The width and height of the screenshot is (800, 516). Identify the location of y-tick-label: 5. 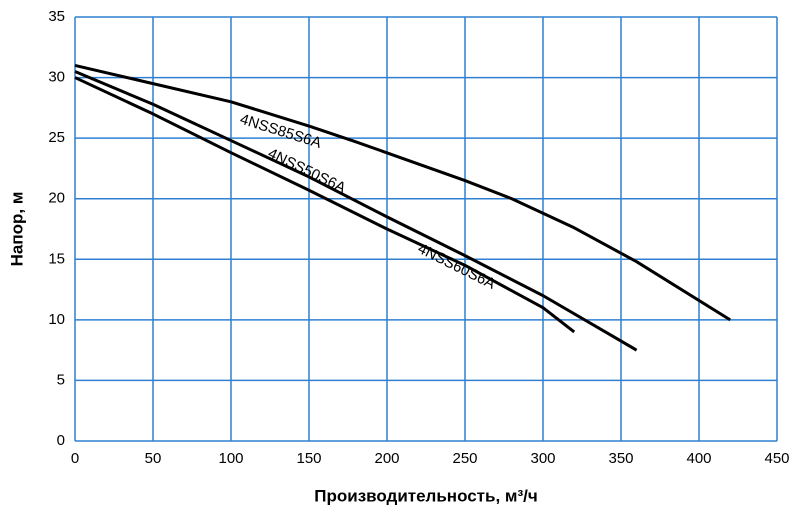
(61, 379).